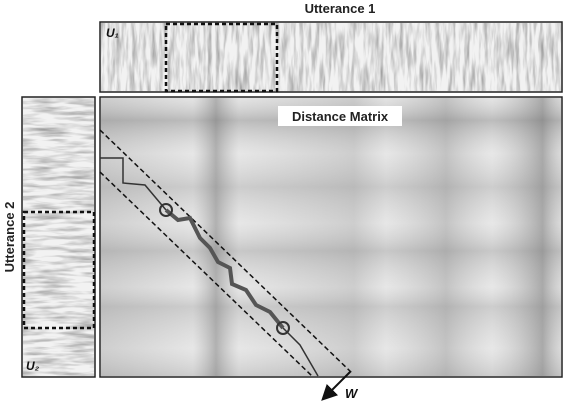 The image size is (564, 407). Describe the element at coordinates (224, 269) in the screenshot. I see `warping-path-segment` at that location.